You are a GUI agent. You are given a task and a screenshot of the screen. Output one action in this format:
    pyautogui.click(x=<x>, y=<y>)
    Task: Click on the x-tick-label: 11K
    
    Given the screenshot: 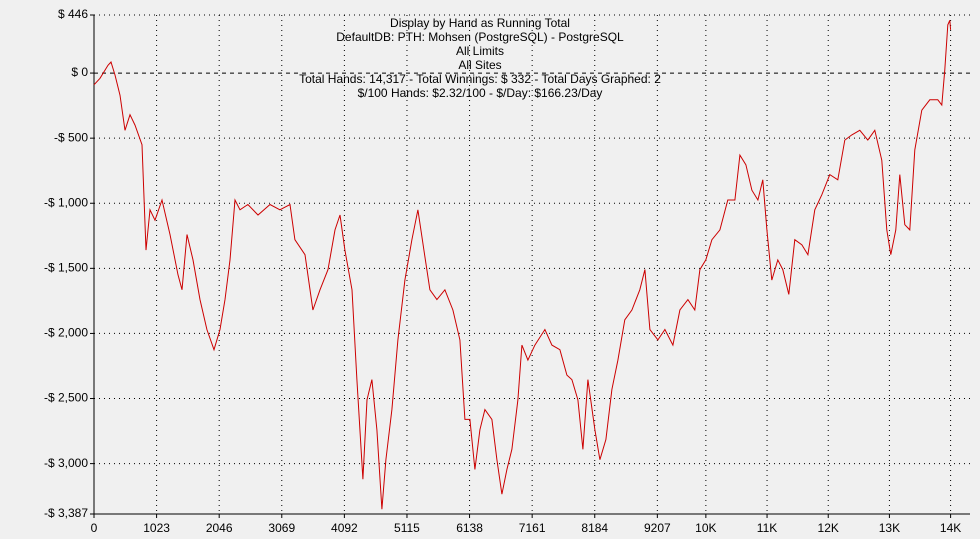 What is the action you would take?
    pyautogui.click(x=767, y=528)
    